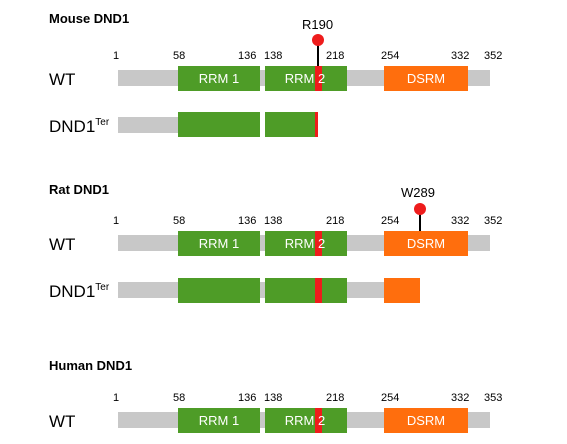 This screenshot has width=567, height=444. What do you see at coordinates (148, 125) in the screenshot?
I see `mouse-ter-backbone` at bounding box center [148, 125].